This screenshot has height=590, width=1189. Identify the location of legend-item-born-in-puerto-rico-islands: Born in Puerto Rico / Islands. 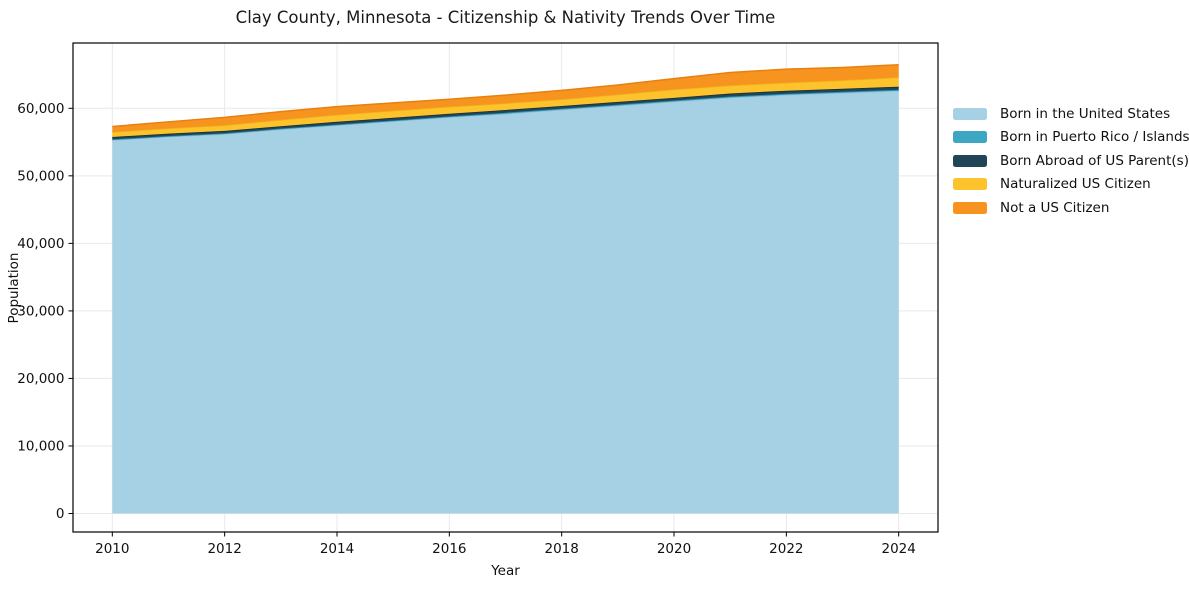
(1071, 138).